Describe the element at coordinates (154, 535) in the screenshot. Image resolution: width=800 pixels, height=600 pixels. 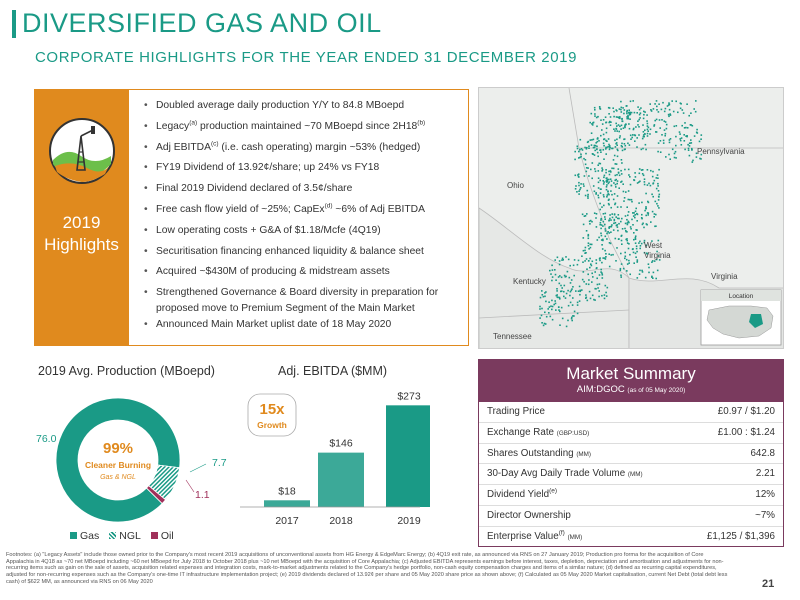
I see `legend-swatch-oil` at that location.